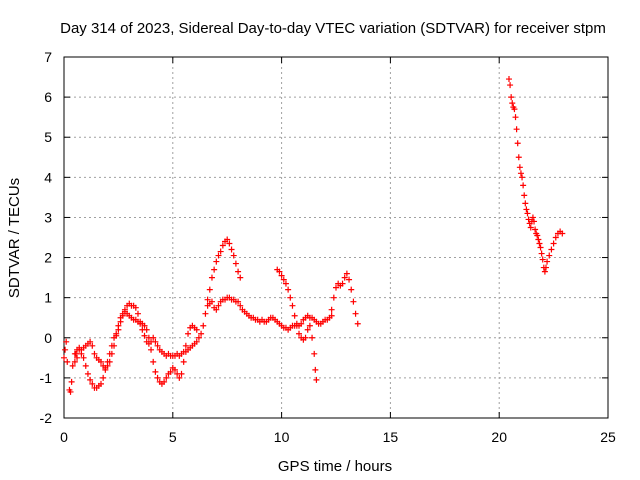  Describe the element at coordinates (48, 217) in the screenshot. I see `y-tick-label-3: 3` at that location.